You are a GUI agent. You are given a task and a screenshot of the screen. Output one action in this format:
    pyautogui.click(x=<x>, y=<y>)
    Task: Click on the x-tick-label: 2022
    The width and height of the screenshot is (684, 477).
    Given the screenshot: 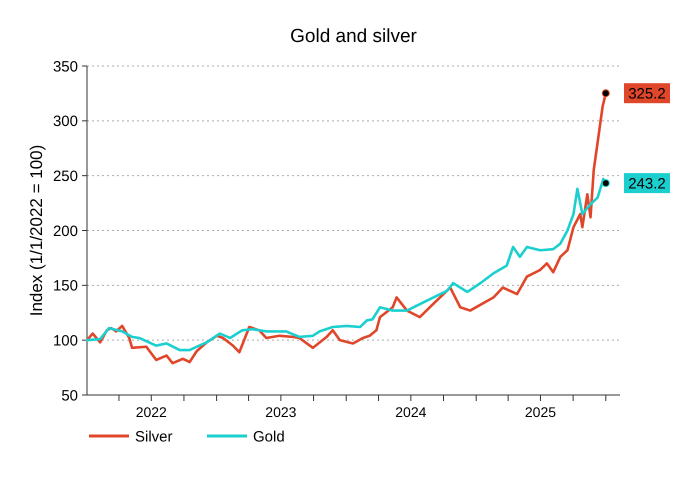 What is the action you would take?
    pyautogui.click(x=152, y=412)
    